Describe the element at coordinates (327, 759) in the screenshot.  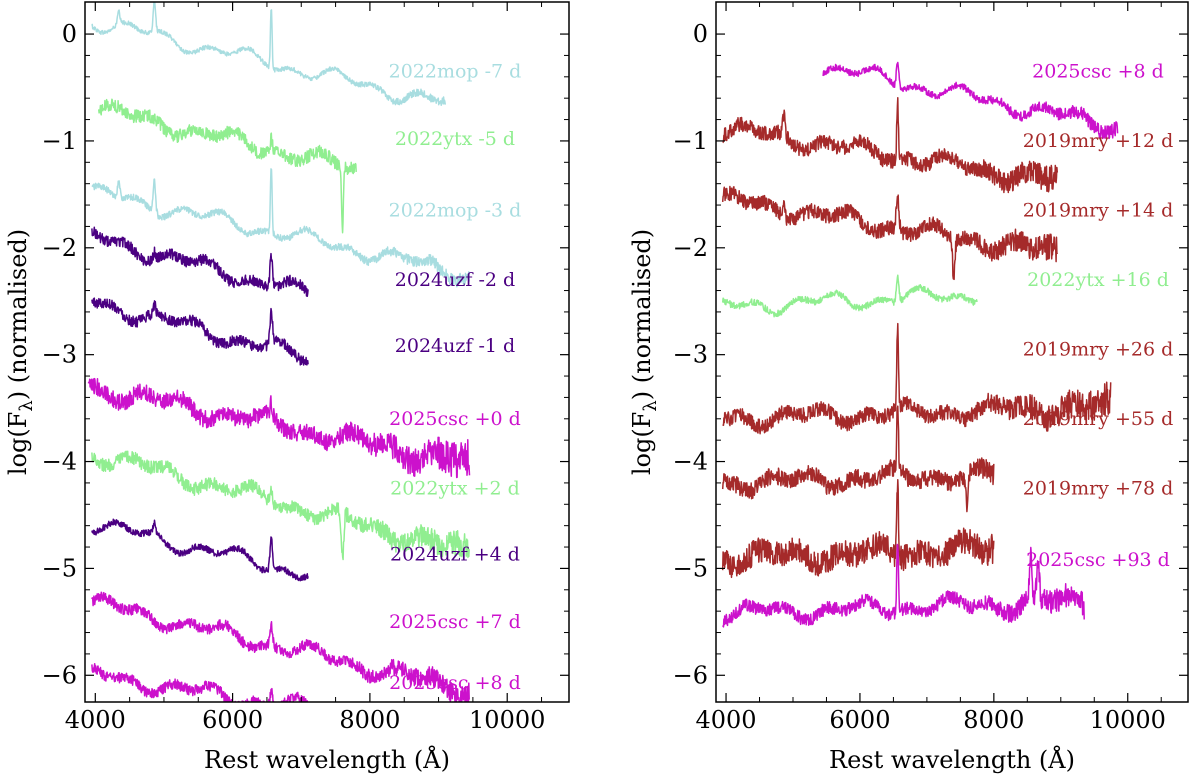
I see `left-xlabel: Rest wavelength (Å)` at that location.